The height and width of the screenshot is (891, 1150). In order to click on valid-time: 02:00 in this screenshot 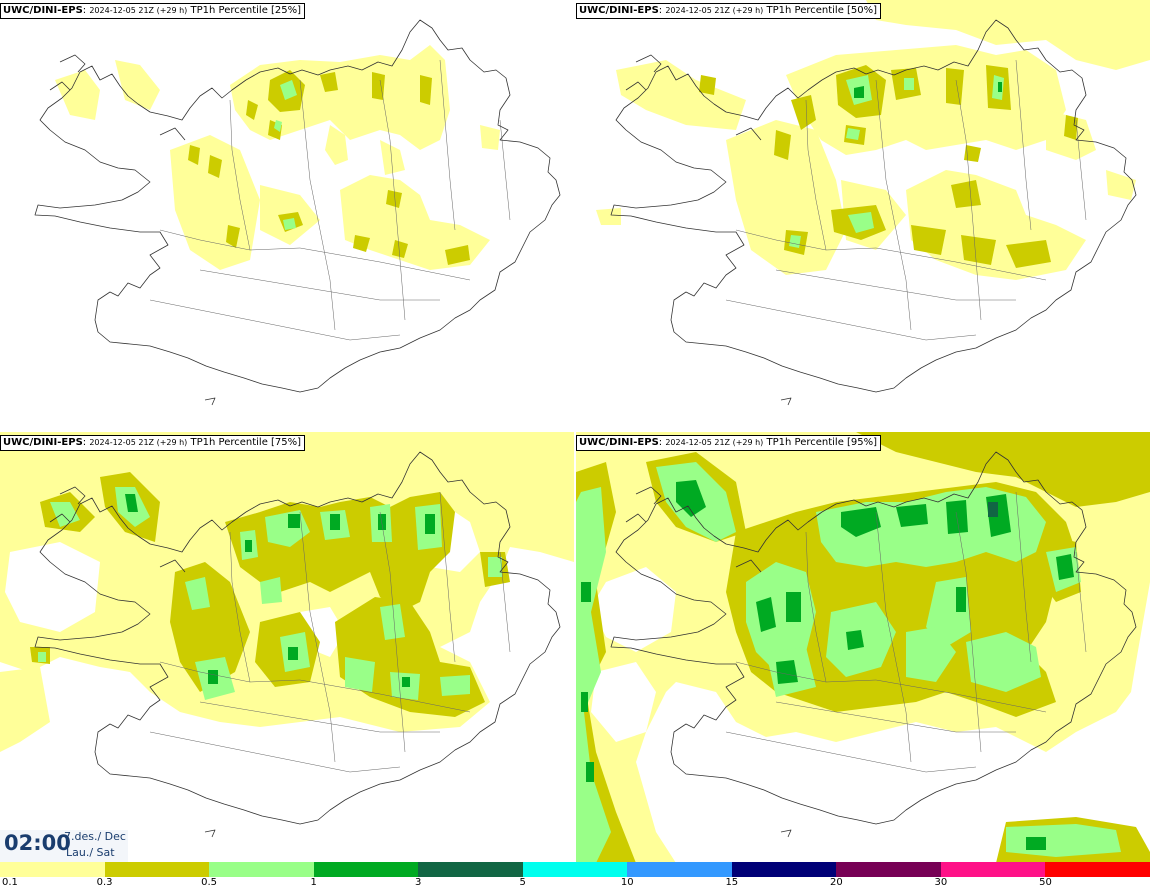, I will do `click(37, 843)`.